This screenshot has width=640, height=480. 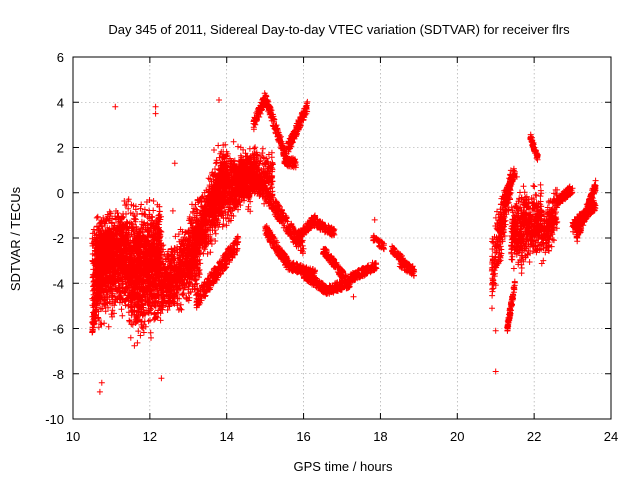 I want to click on y-tick-label: 2, so click(x=60, y=148).